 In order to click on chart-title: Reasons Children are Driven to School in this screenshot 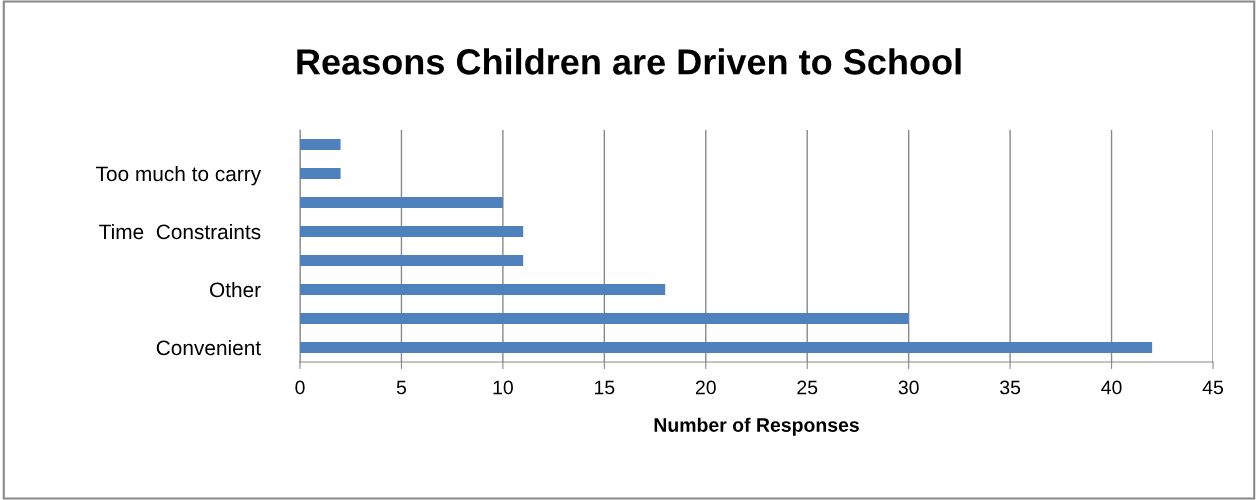, I will do `click(629, 61)`.